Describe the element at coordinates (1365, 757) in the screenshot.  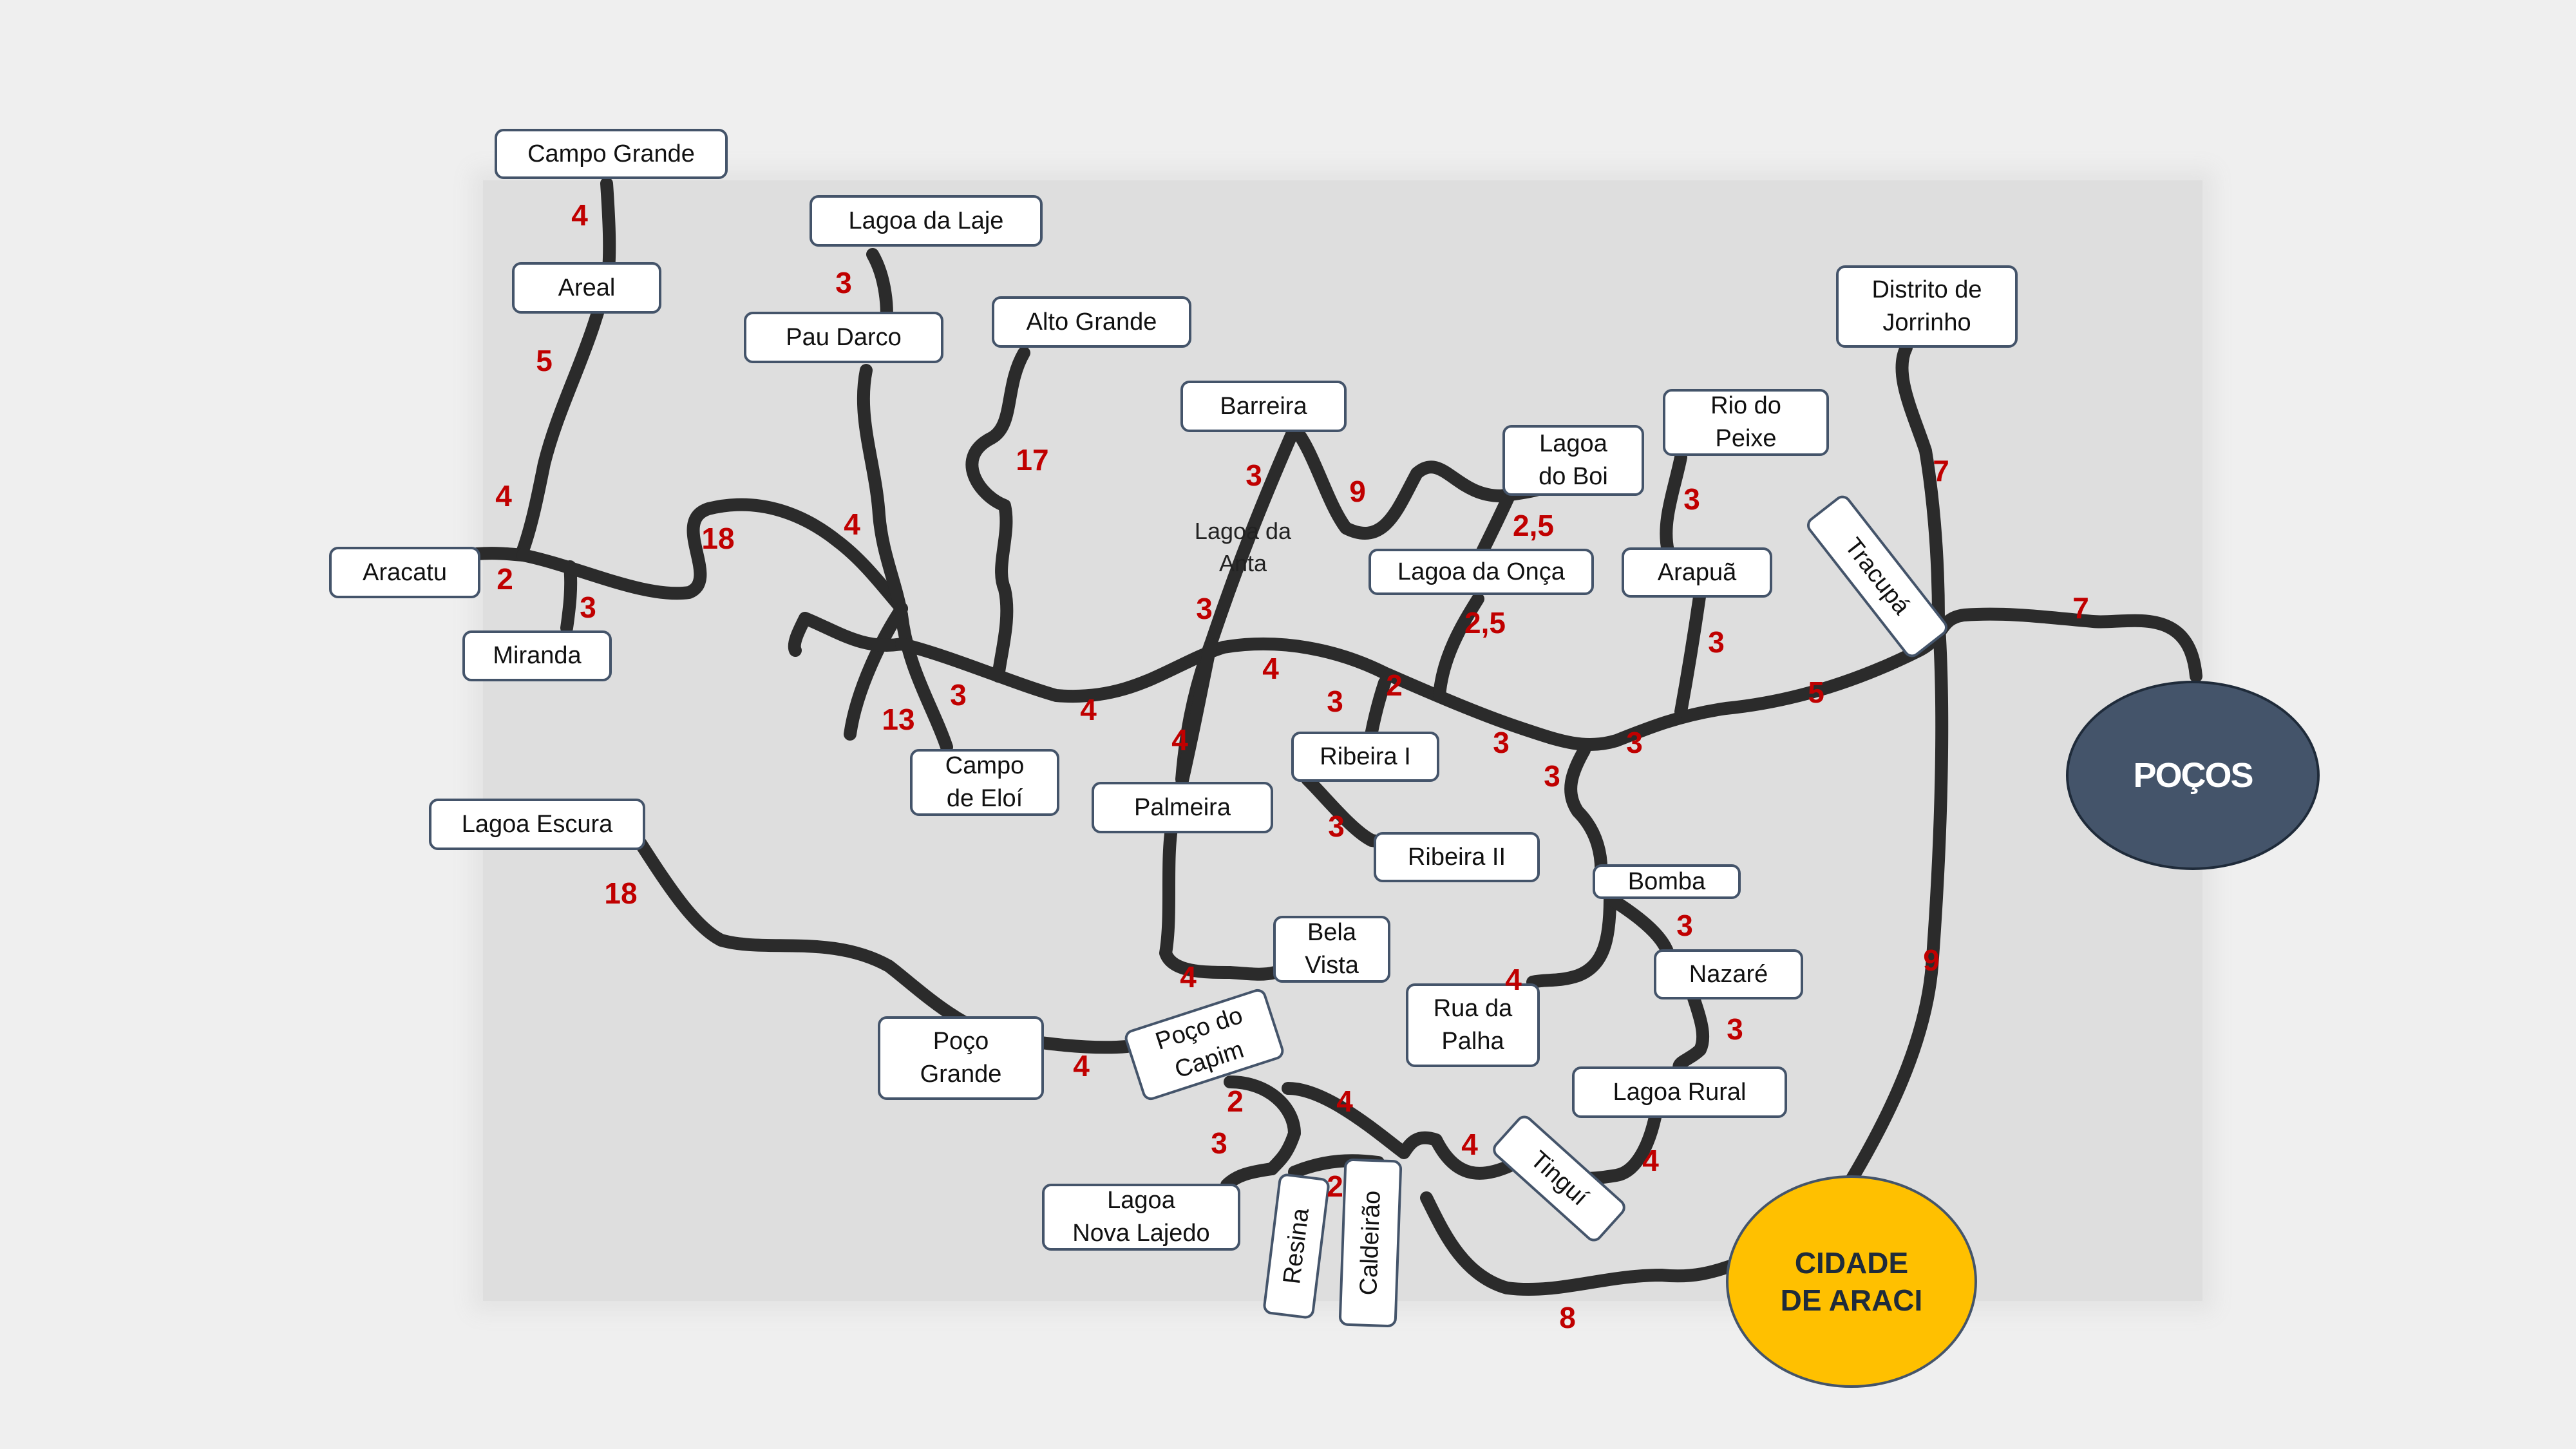
I see `place-ribeira-i: Ribeira I` at that location.